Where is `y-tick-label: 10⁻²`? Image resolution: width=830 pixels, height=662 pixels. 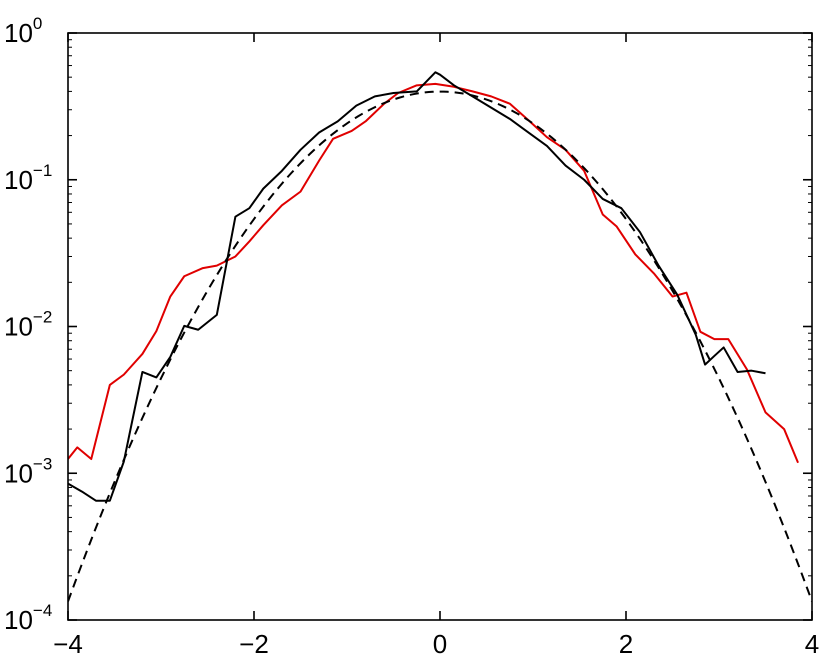
y-tick-label: 10⁻² is located at coordinates (28, 325).